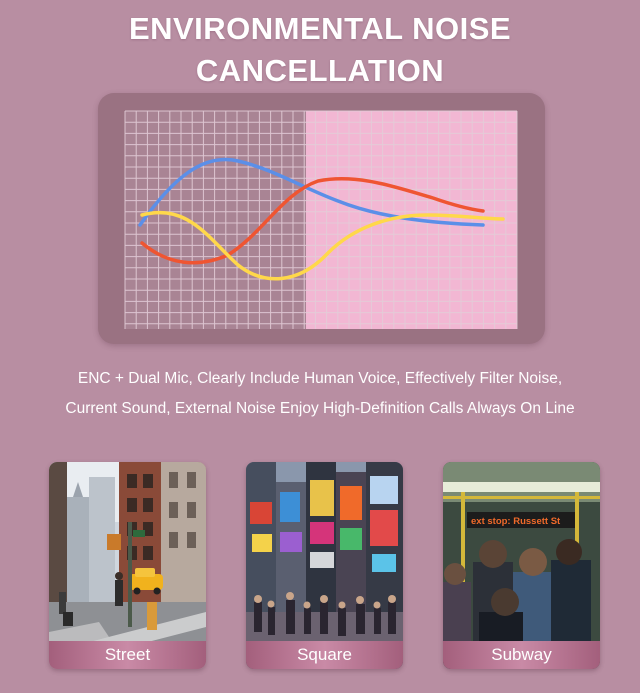 This screenshot has height=693, width=640. I want to click on subway-sign-text: ext stop: Russett St, so click(516, 521).